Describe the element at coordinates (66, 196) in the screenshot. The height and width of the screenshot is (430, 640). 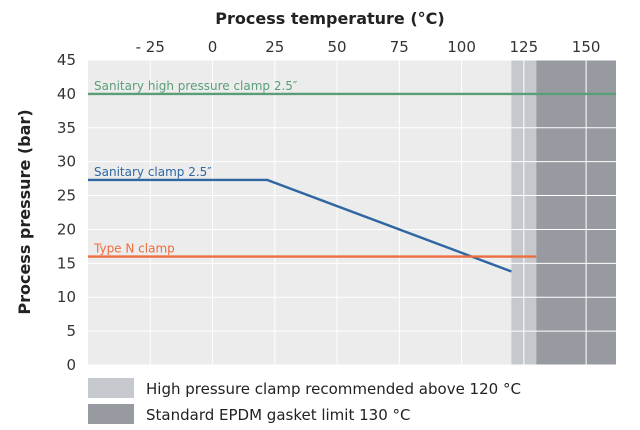
I see `y-tick-label: 25` at that location.